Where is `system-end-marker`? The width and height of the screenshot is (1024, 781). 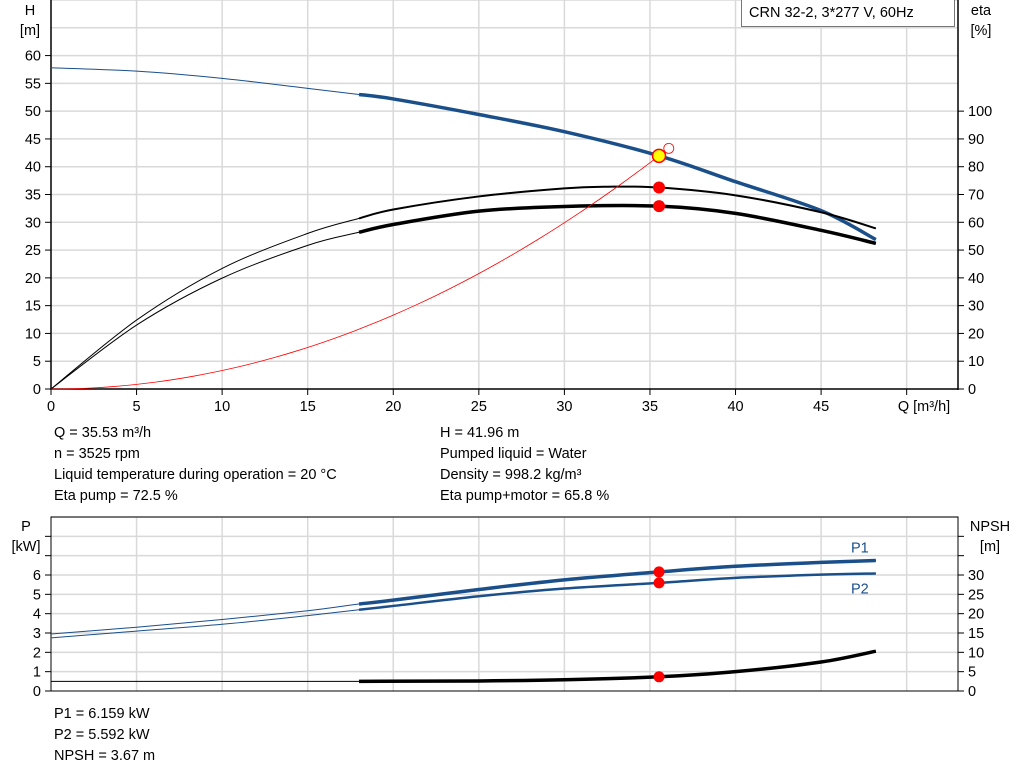
system-end-marker is located at coordinates (669, 148).